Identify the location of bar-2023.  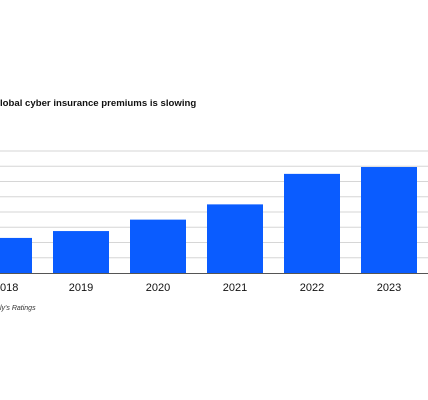
(389, 220).